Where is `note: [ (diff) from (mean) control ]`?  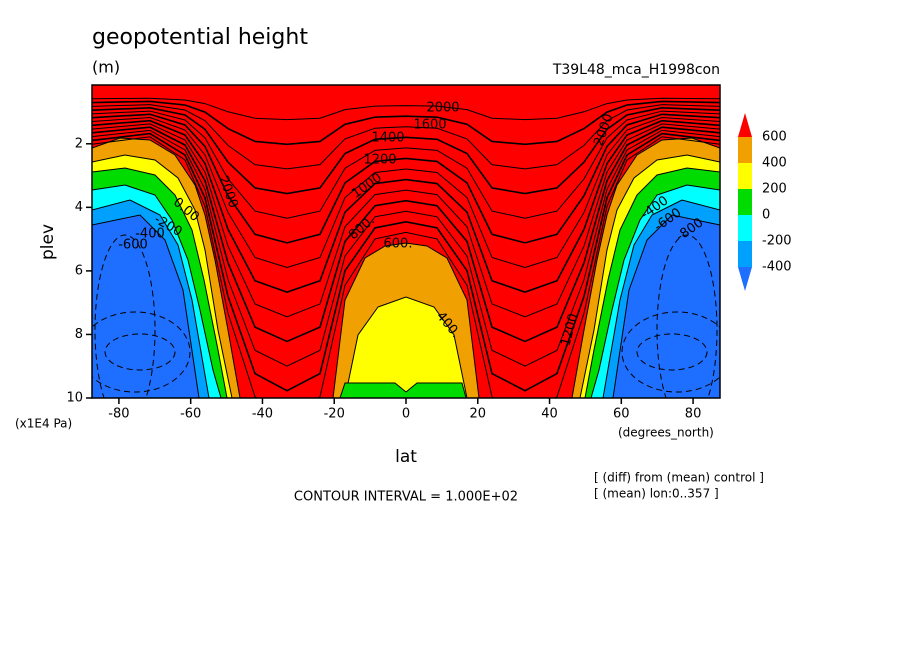
note: [ (diff) from (mean) control ] is located at coordinates (679, 478).